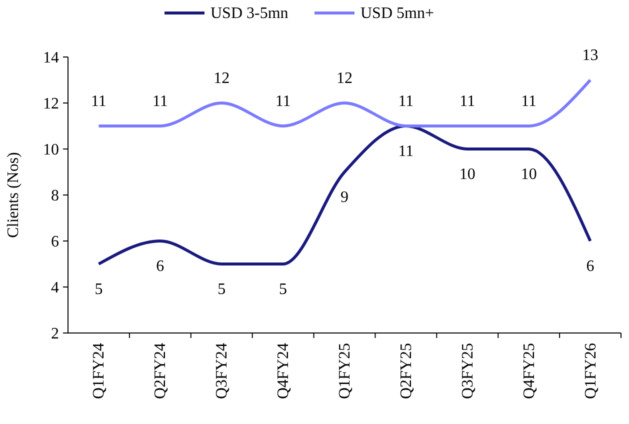 The image size is (629, 424). I want to click on y-tick-label: 14, so click(51, 58).